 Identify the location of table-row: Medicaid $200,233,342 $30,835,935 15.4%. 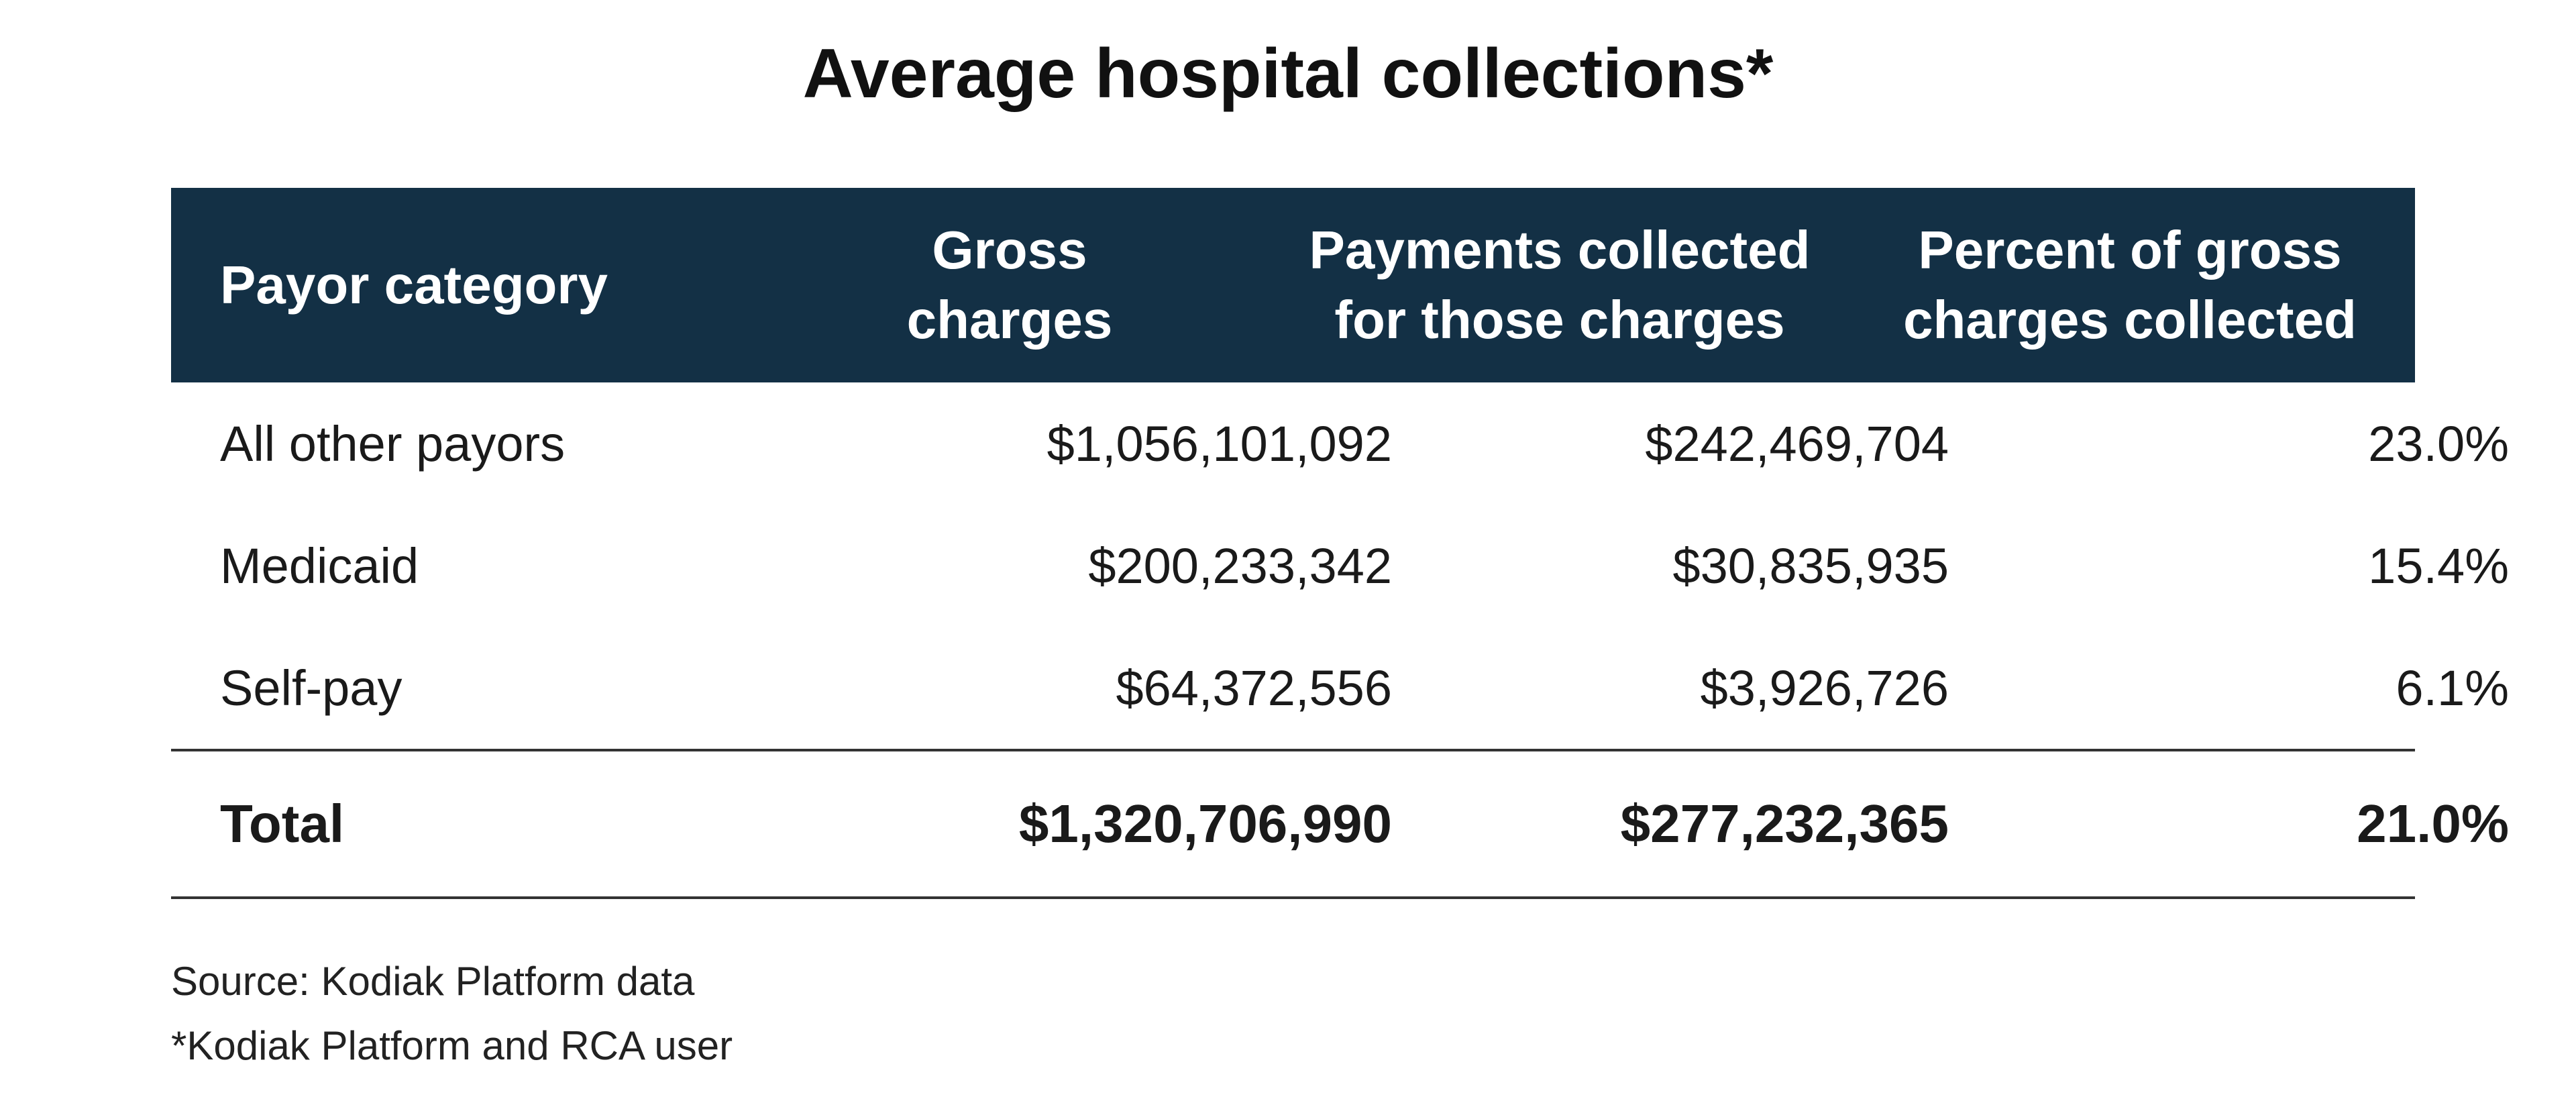
(1340, 566).